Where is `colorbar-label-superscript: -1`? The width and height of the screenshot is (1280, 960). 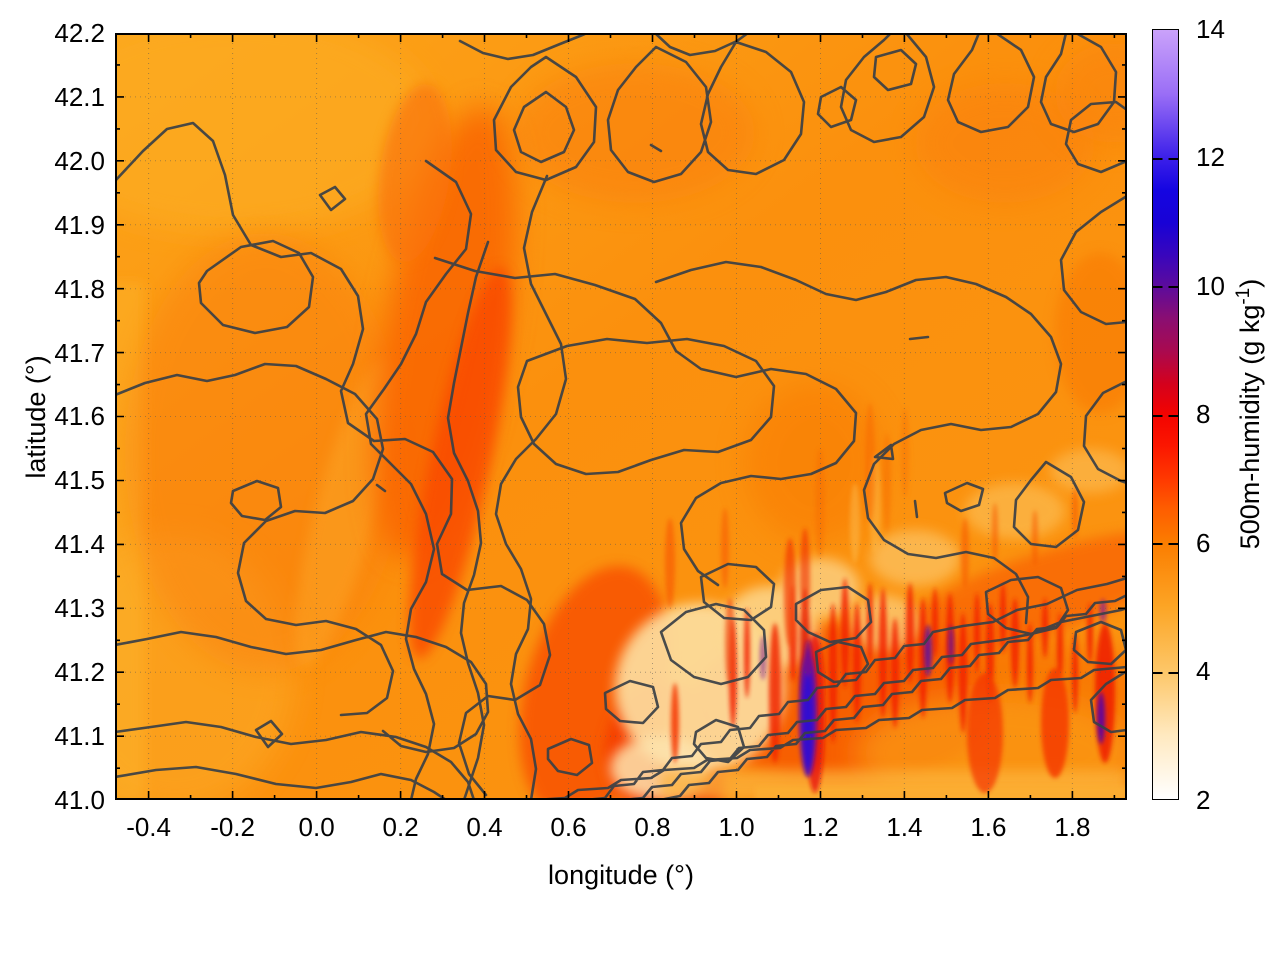 colorbar-label-superscript: -1 is located at coordinates (1243, 296).